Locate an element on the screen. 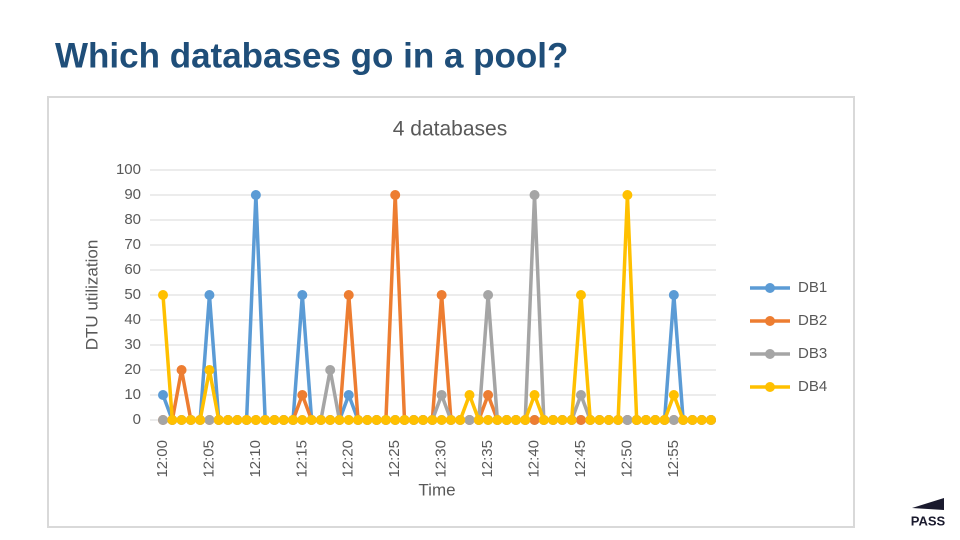 The height and width of the screenshot is (540, 960). x-tick-label: 12:50 is located at coordinates (626, 459).